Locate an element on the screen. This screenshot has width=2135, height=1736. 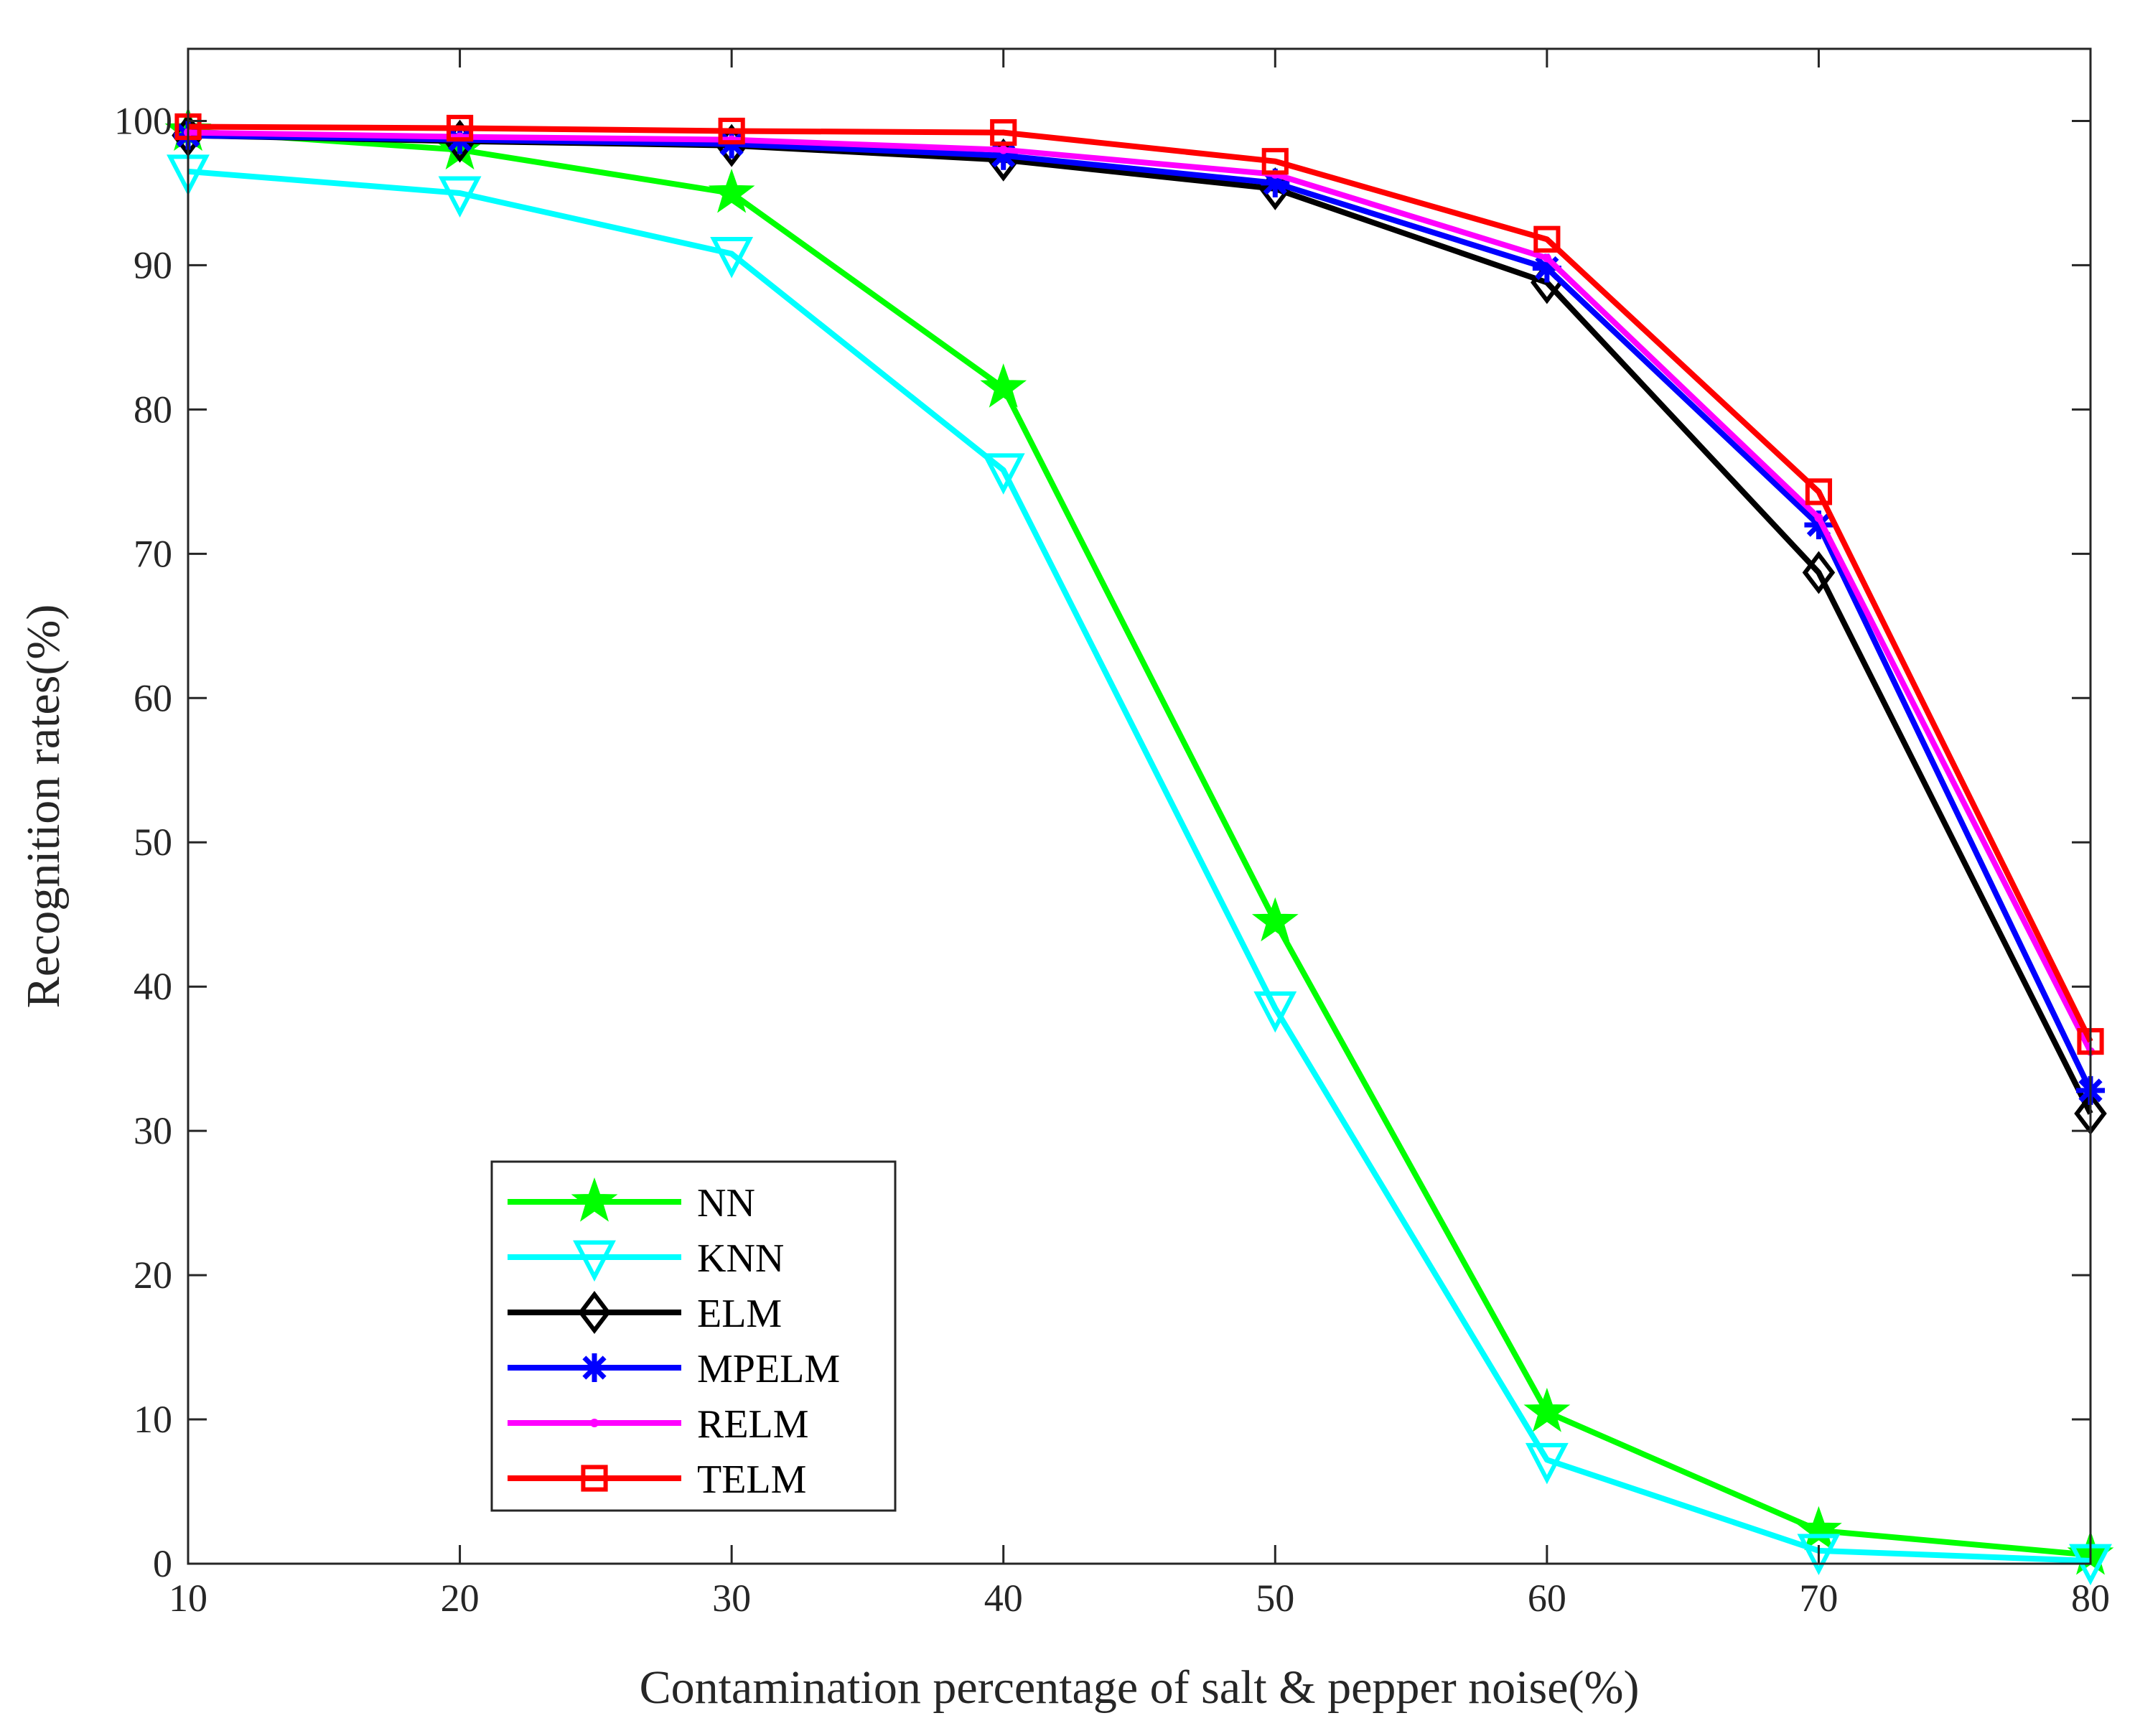
y-tick-label: 30 is located at coordinates (153, 1130).